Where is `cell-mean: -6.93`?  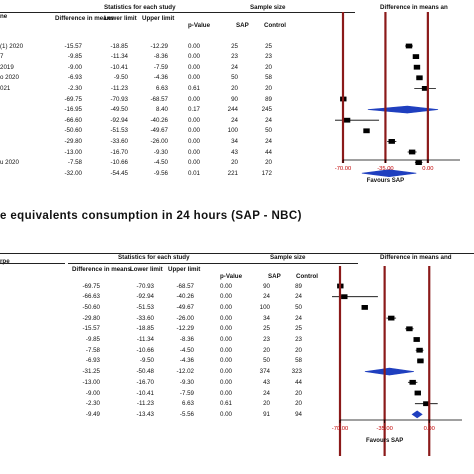 cell-mean: -6.93 is located at coordinates (92, 361).